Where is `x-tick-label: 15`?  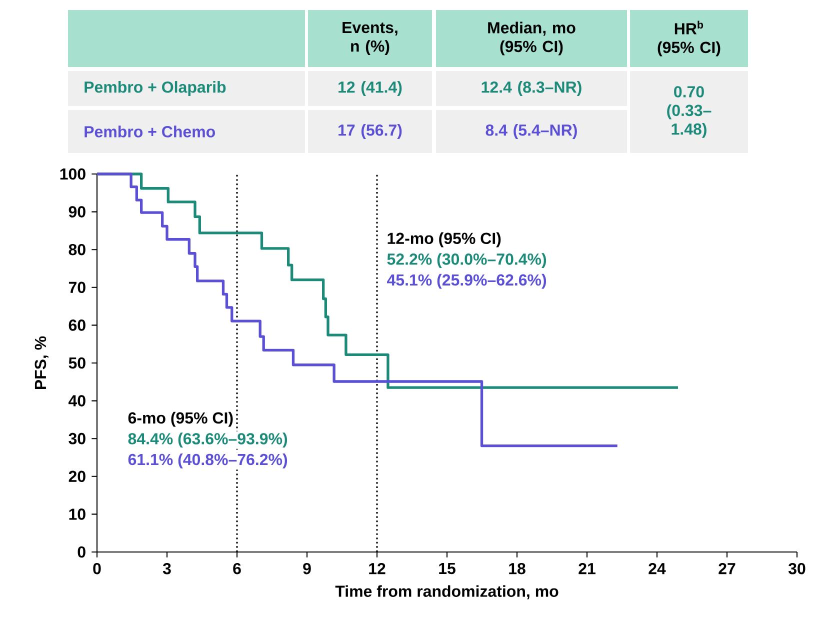 x-tick-label: 15 is located at coordinates (447, 568).